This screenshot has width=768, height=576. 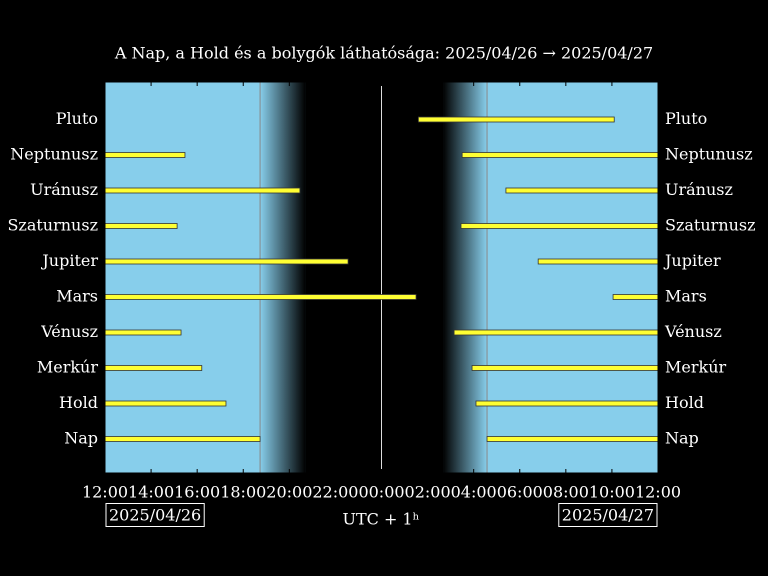 I want to click on row-label-right: Pluto, so click(x=686, y=118).